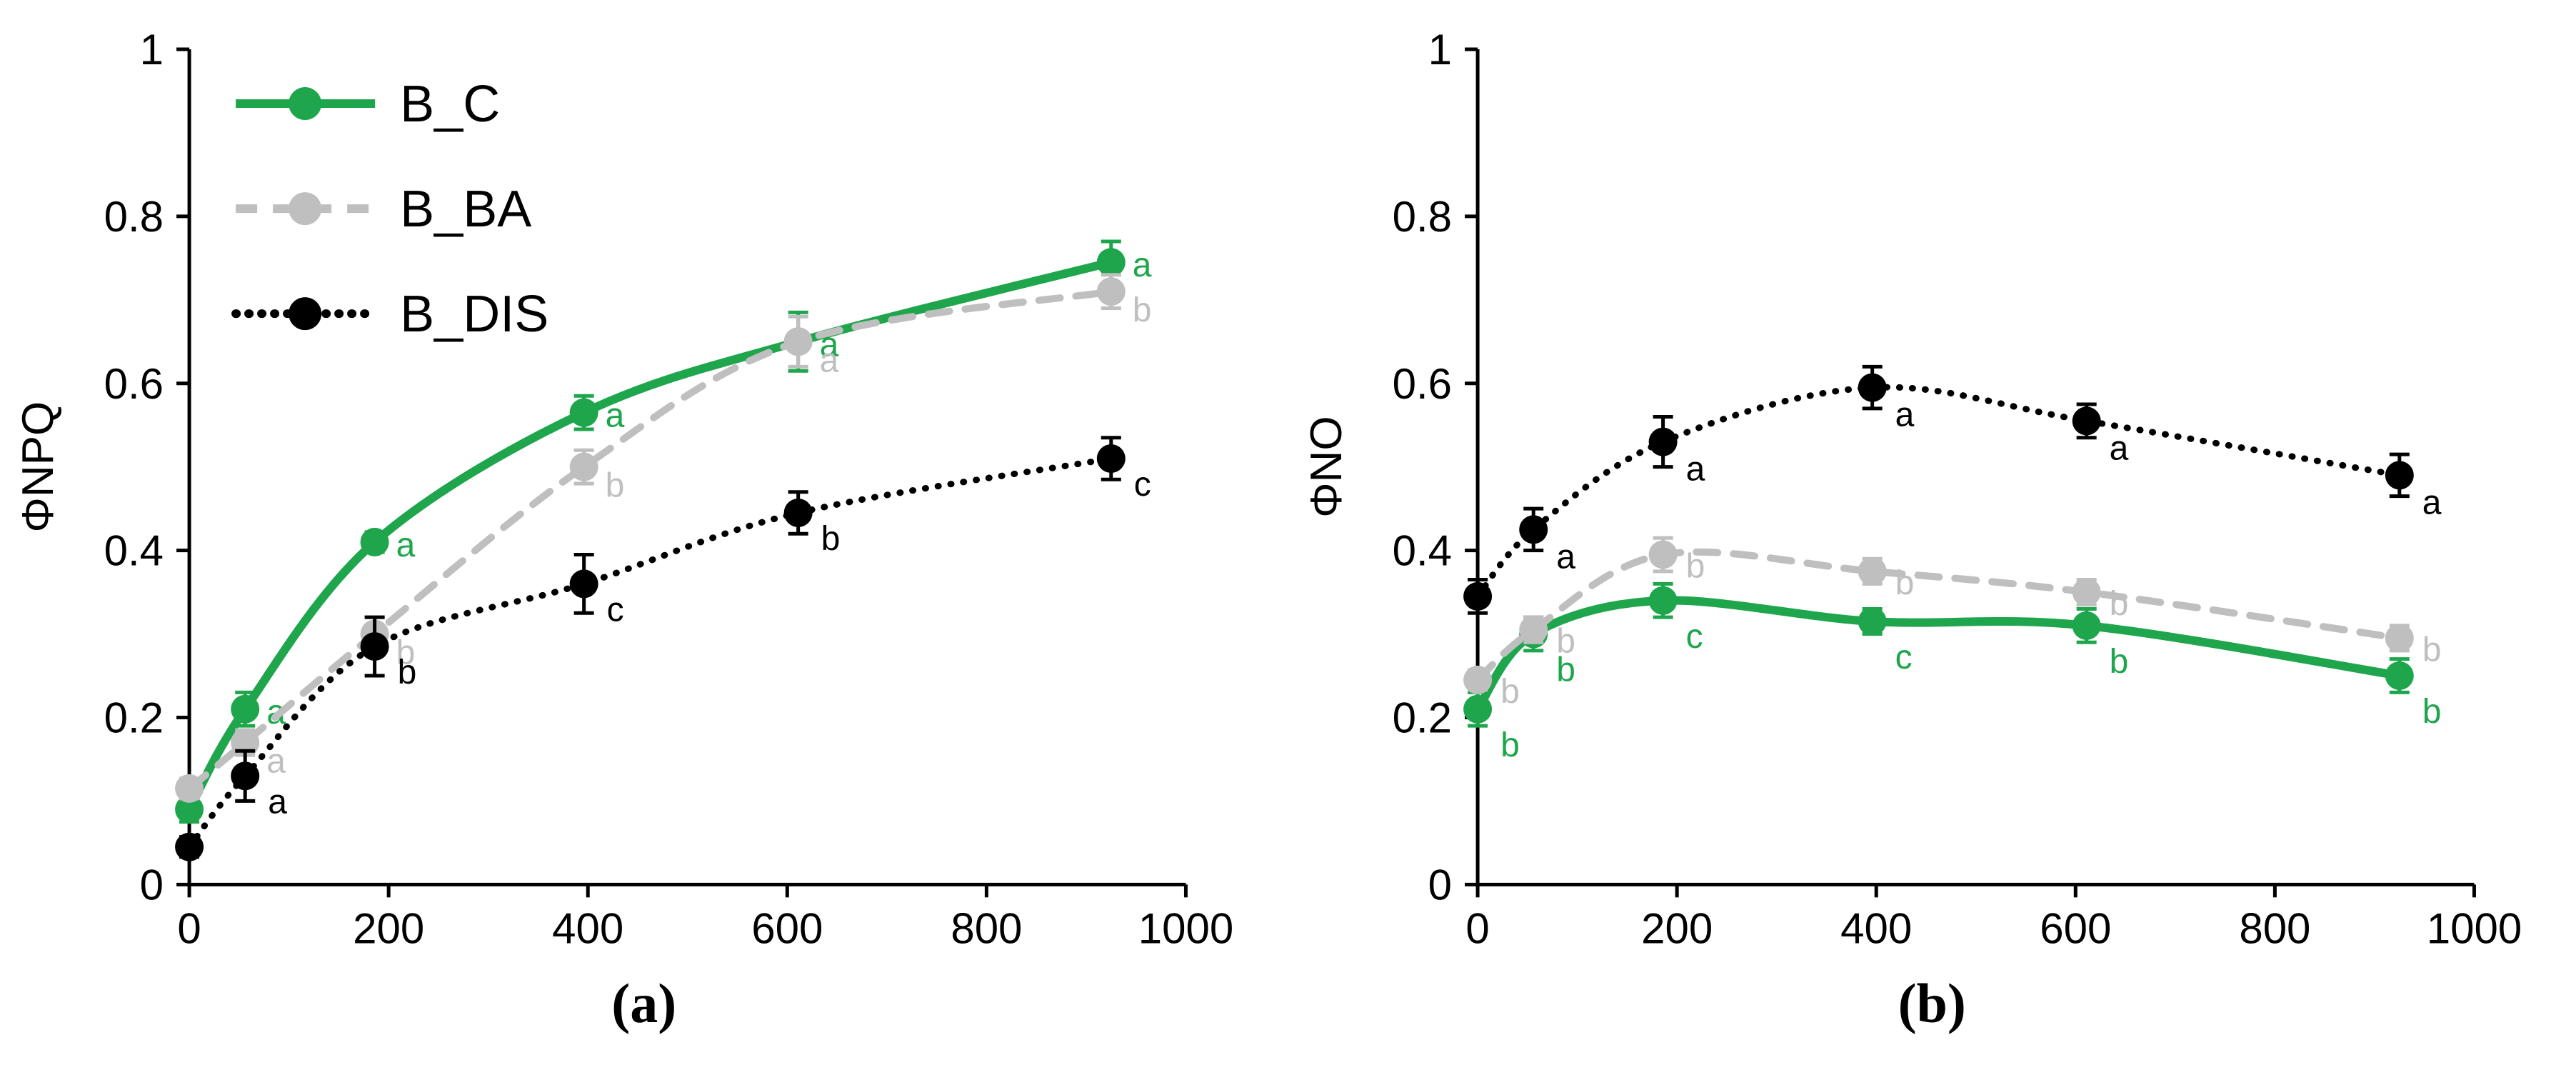 The image size is (2576, 1090). I want to click on series-B_BA: bbb bbb, so click(1952, 623).